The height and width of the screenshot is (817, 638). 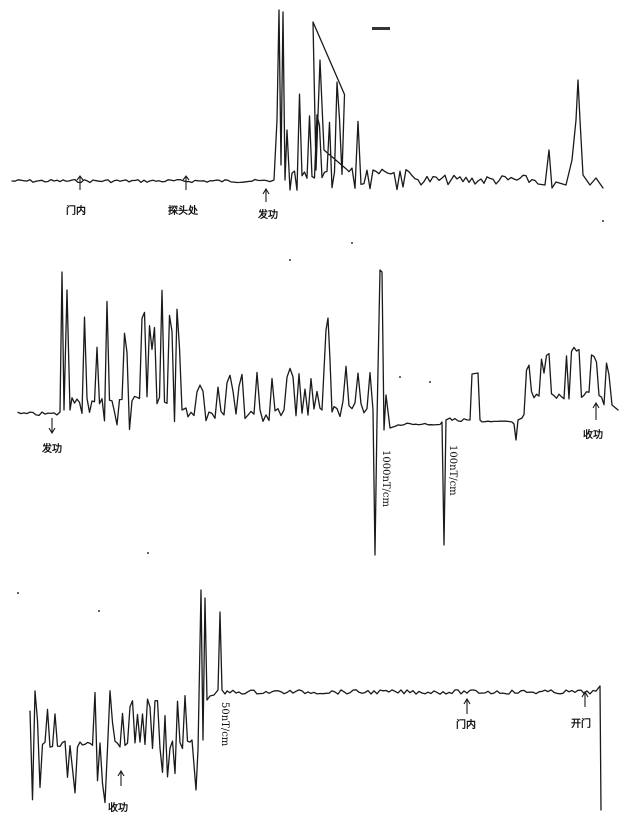 I want to click on marker-arrowhead-kaimen, so click(x=585, y=694).